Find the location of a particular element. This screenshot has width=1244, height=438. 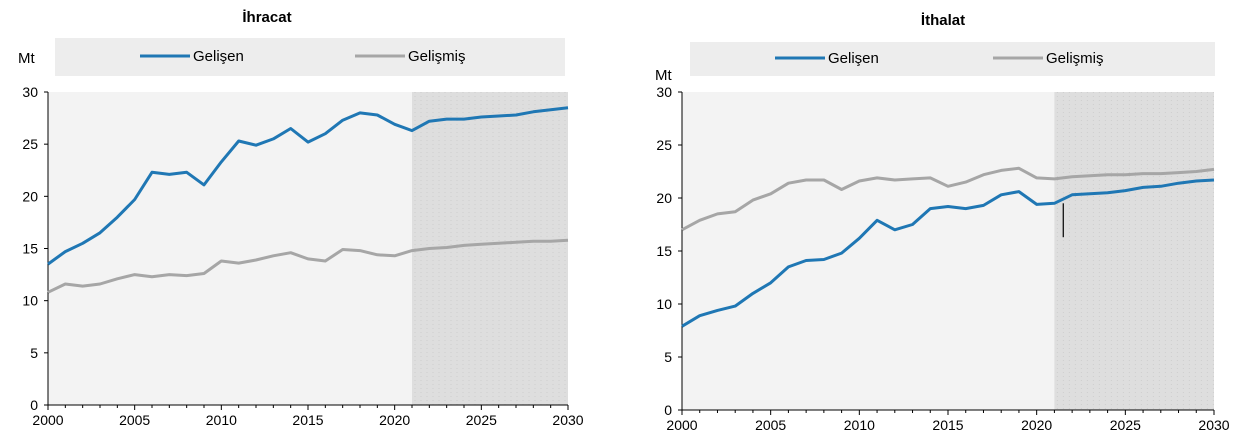

imports-x-tick-label: 2030 is located at coordinates (1213, 425).